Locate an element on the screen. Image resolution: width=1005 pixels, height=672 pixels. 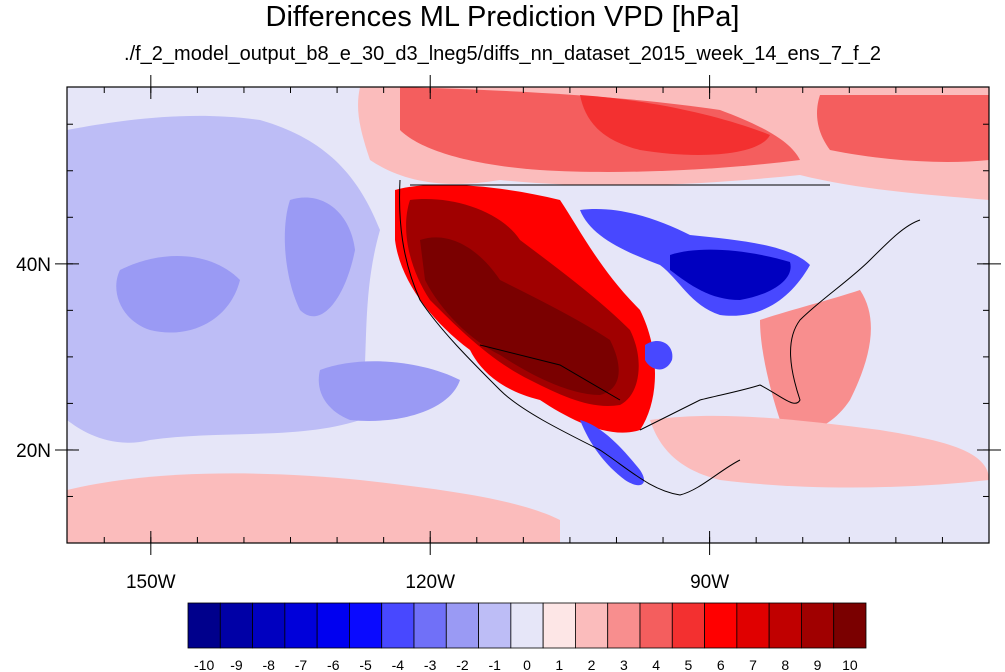
colorbar-tick-label: -1 is located at coordinates (494, 664).